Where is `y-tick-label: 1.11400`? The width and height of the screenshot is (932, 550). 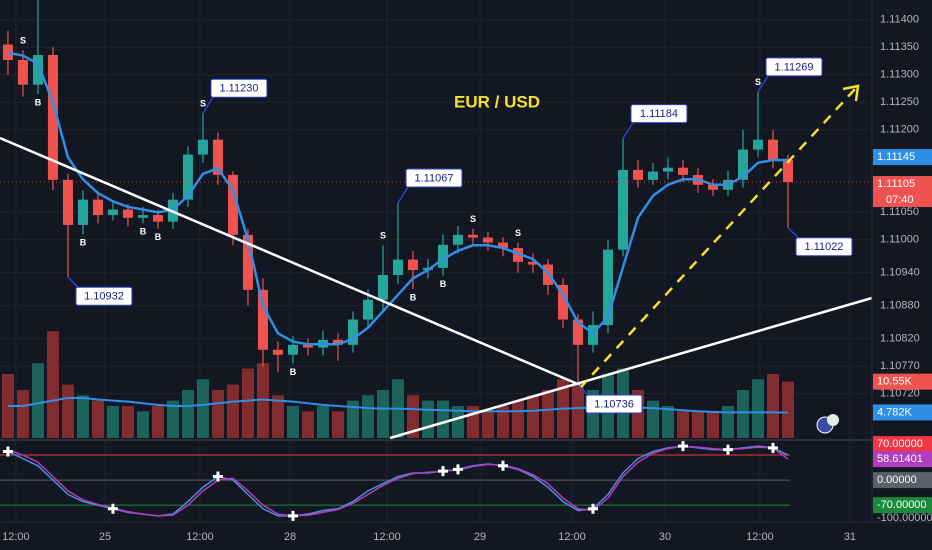
y-tick-label: 1.11400 is located at coordinates (899, 20).